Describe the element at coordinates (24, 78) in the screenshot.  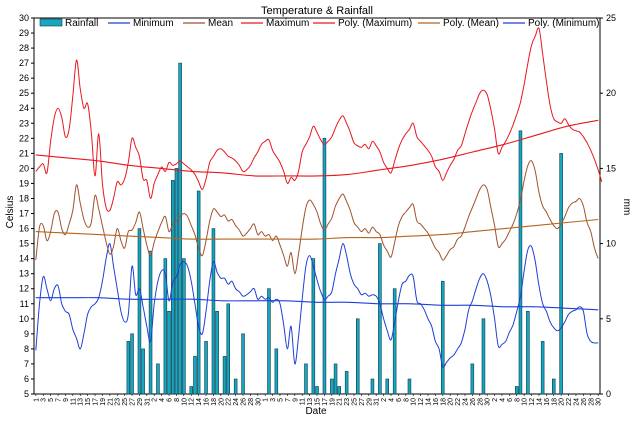
I see `y-tick-label: 26` at that location.